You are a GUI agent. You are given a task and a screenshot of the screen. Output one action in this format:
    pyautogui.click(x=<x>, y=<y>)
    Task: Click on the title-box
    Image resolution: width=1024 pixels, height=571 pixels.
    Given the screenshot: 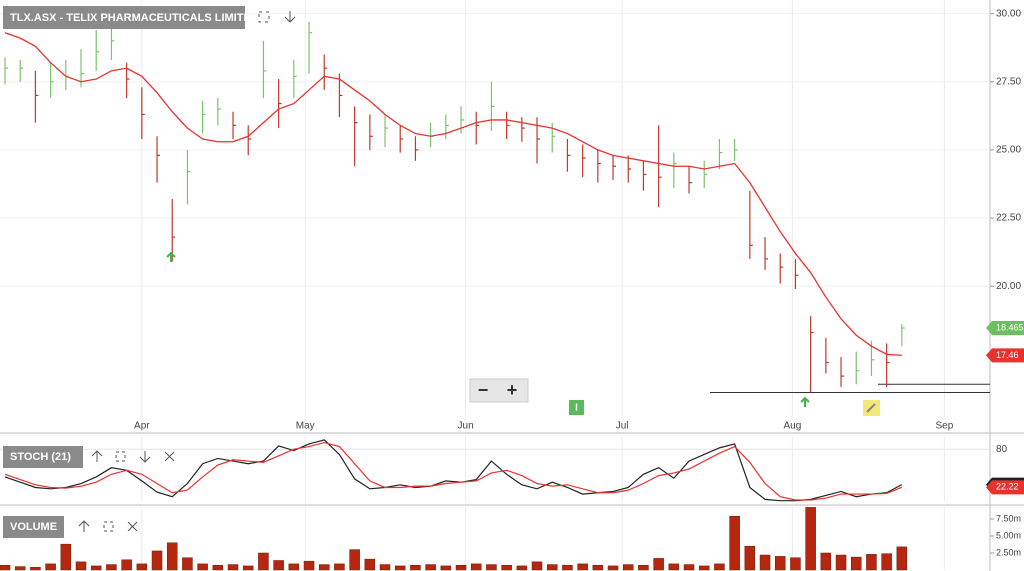 What is the action you would take?
    pyautogui.click(x=124, y=17)
    